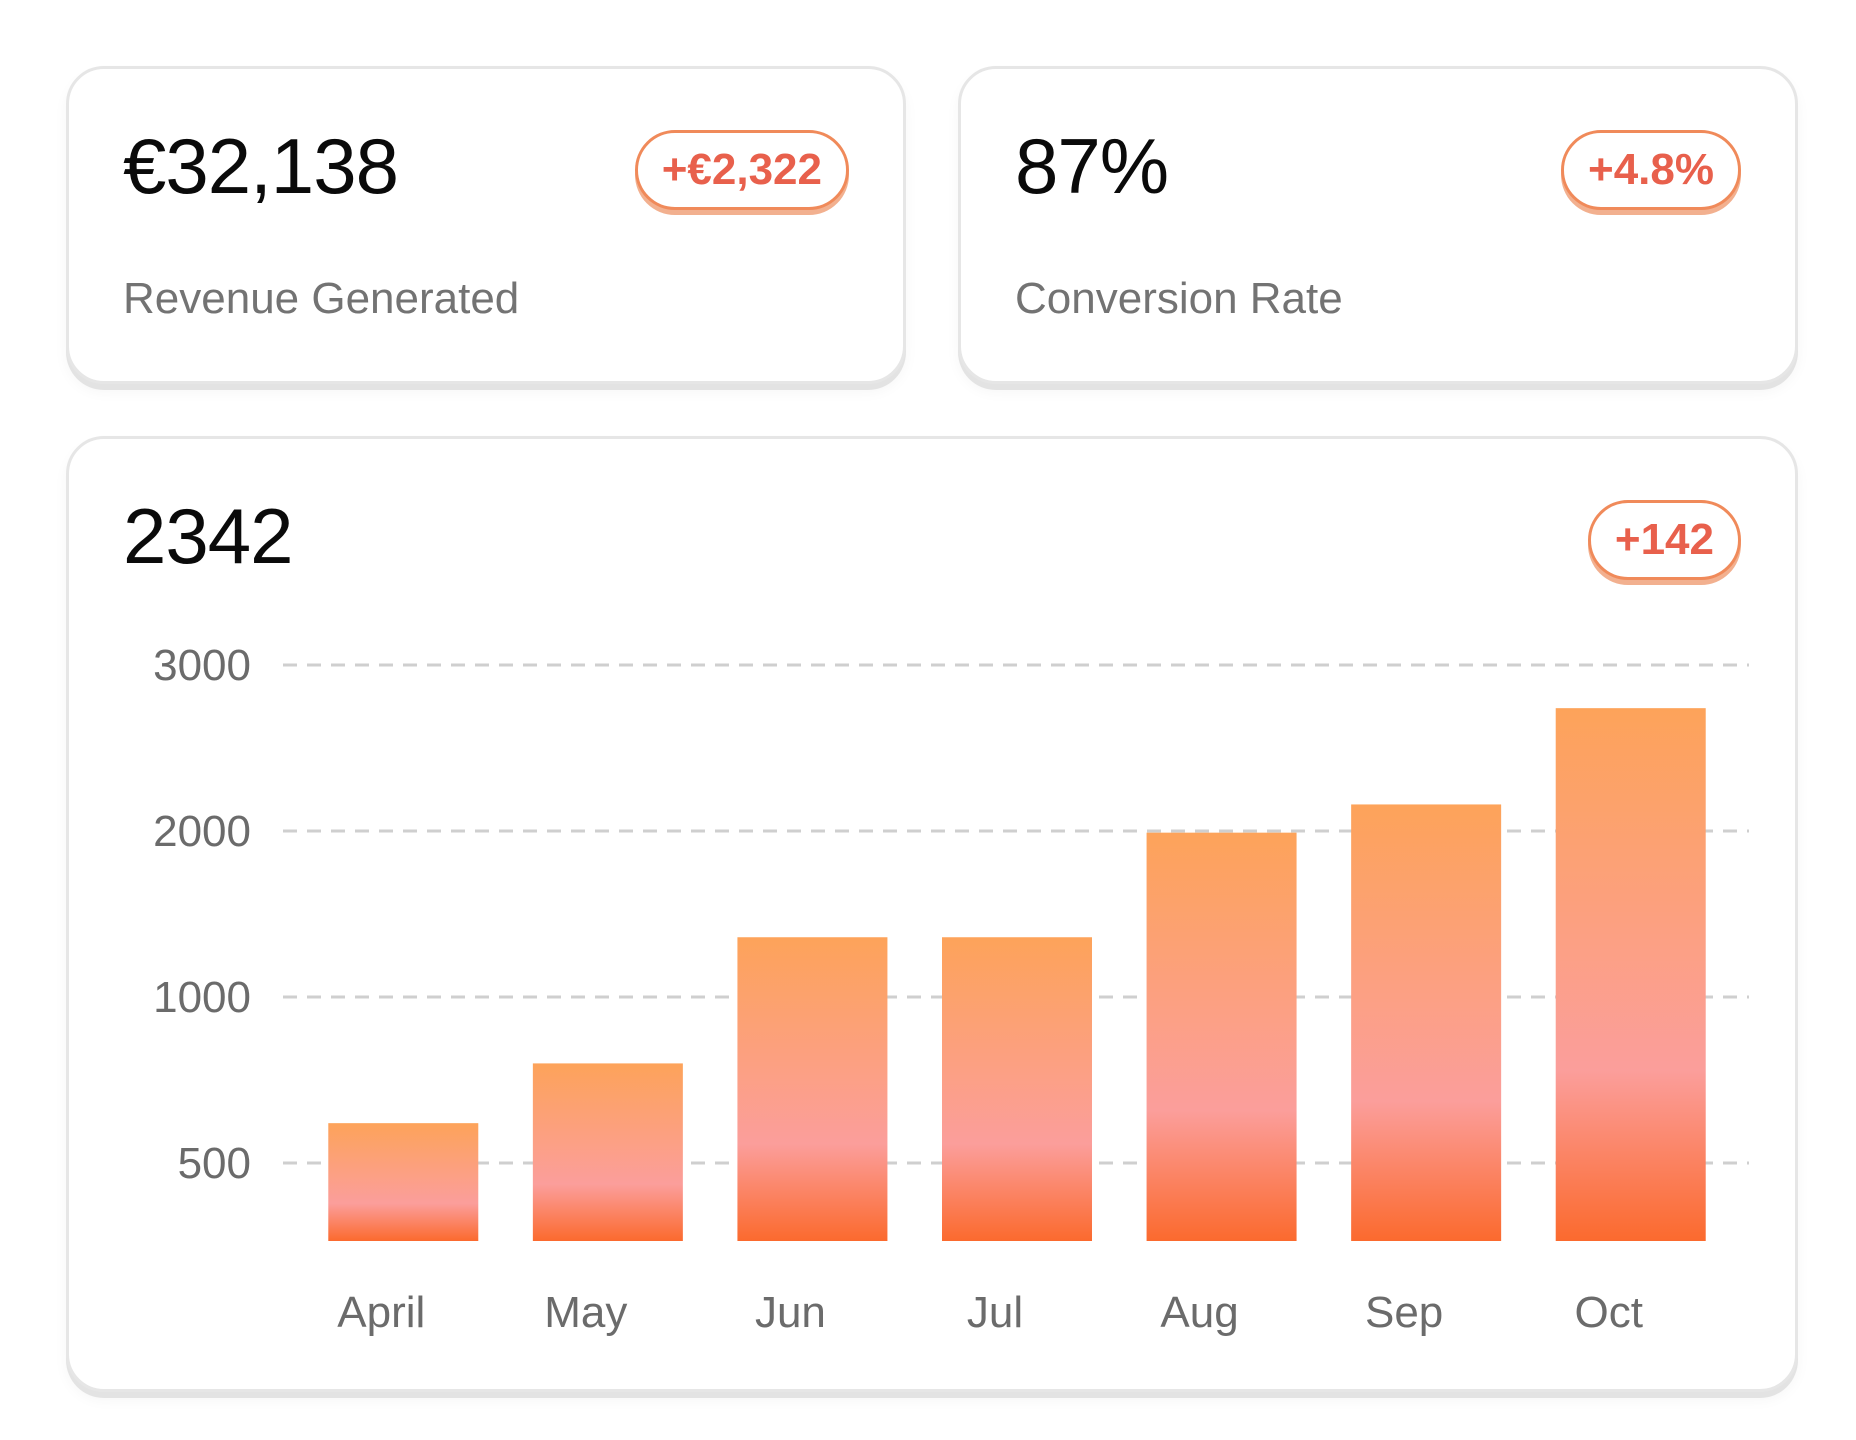  I want to click on x-tick-label: Aug, so click(1199, 1312).